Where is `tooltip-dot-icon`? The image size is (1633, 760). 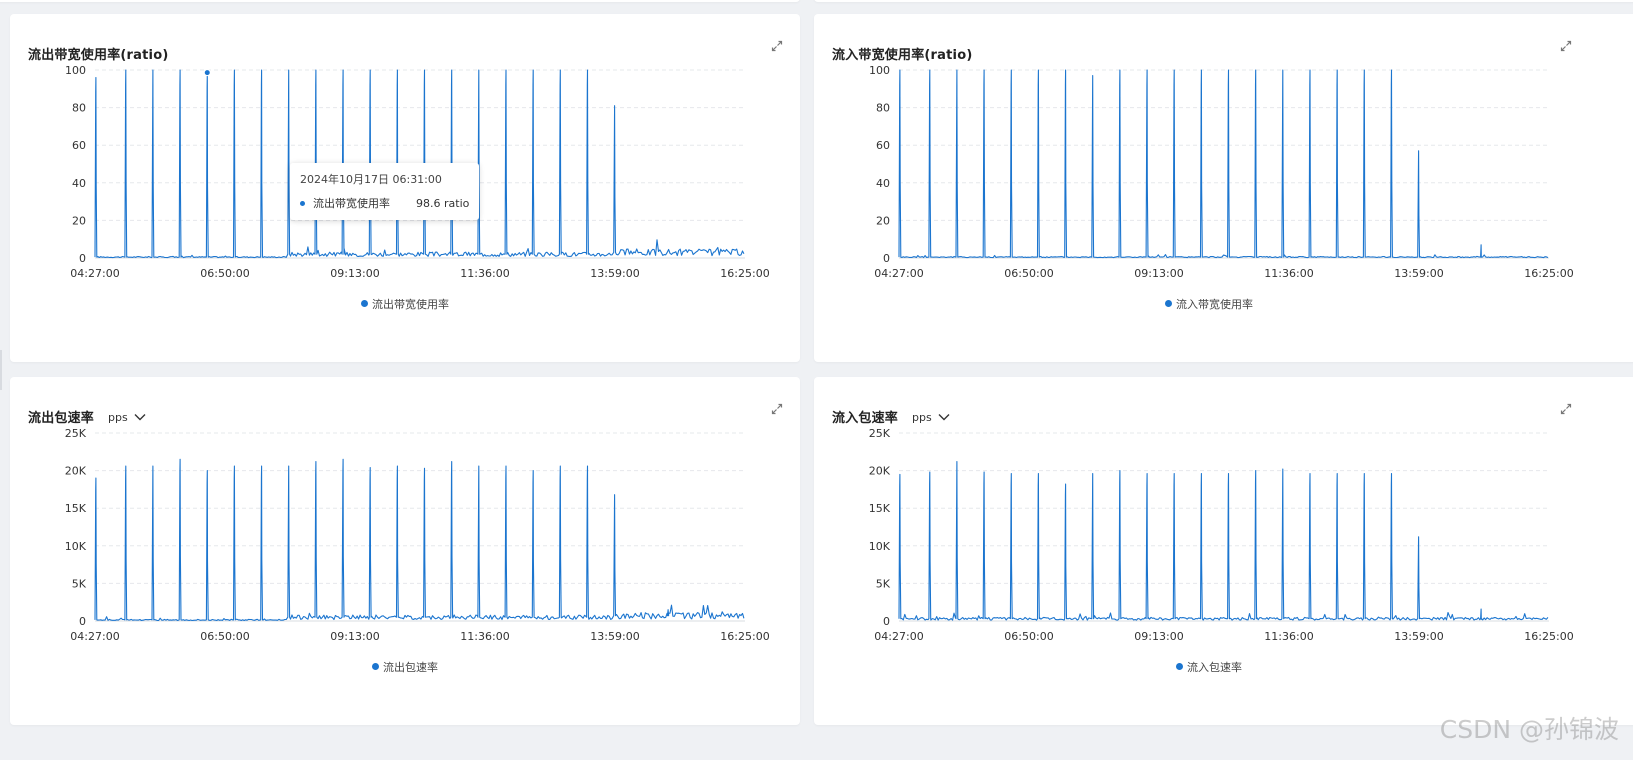 tooltip-dot-icon is located at coordinates (302, 203).